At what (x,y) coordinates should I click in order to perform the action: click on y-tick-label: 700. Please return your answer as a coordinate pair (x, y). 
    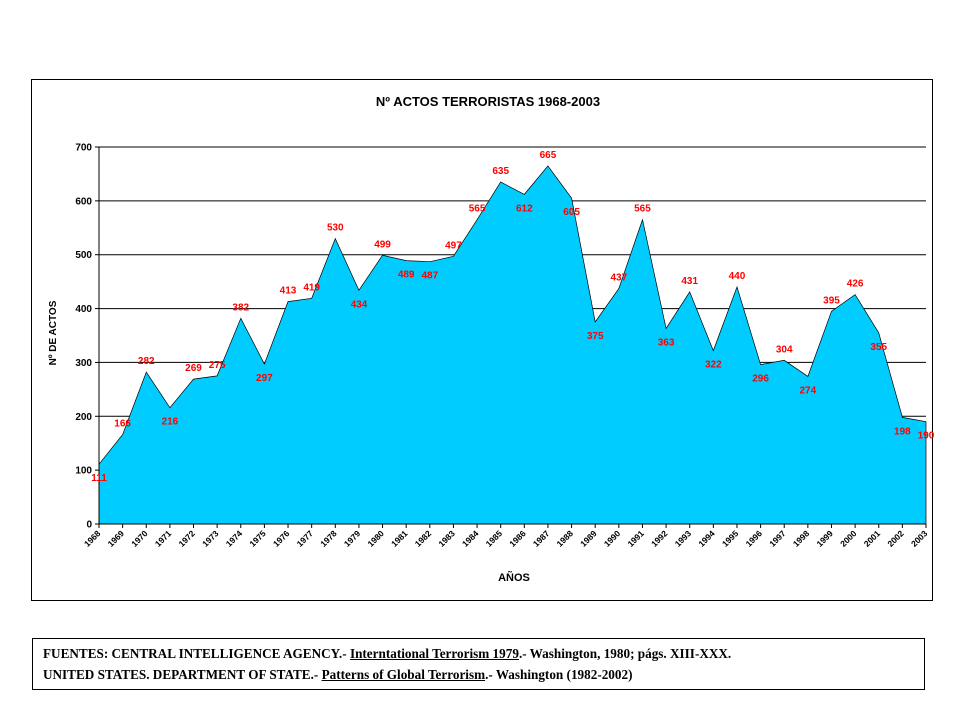
    Looking at the image, I should click on (83, 148).